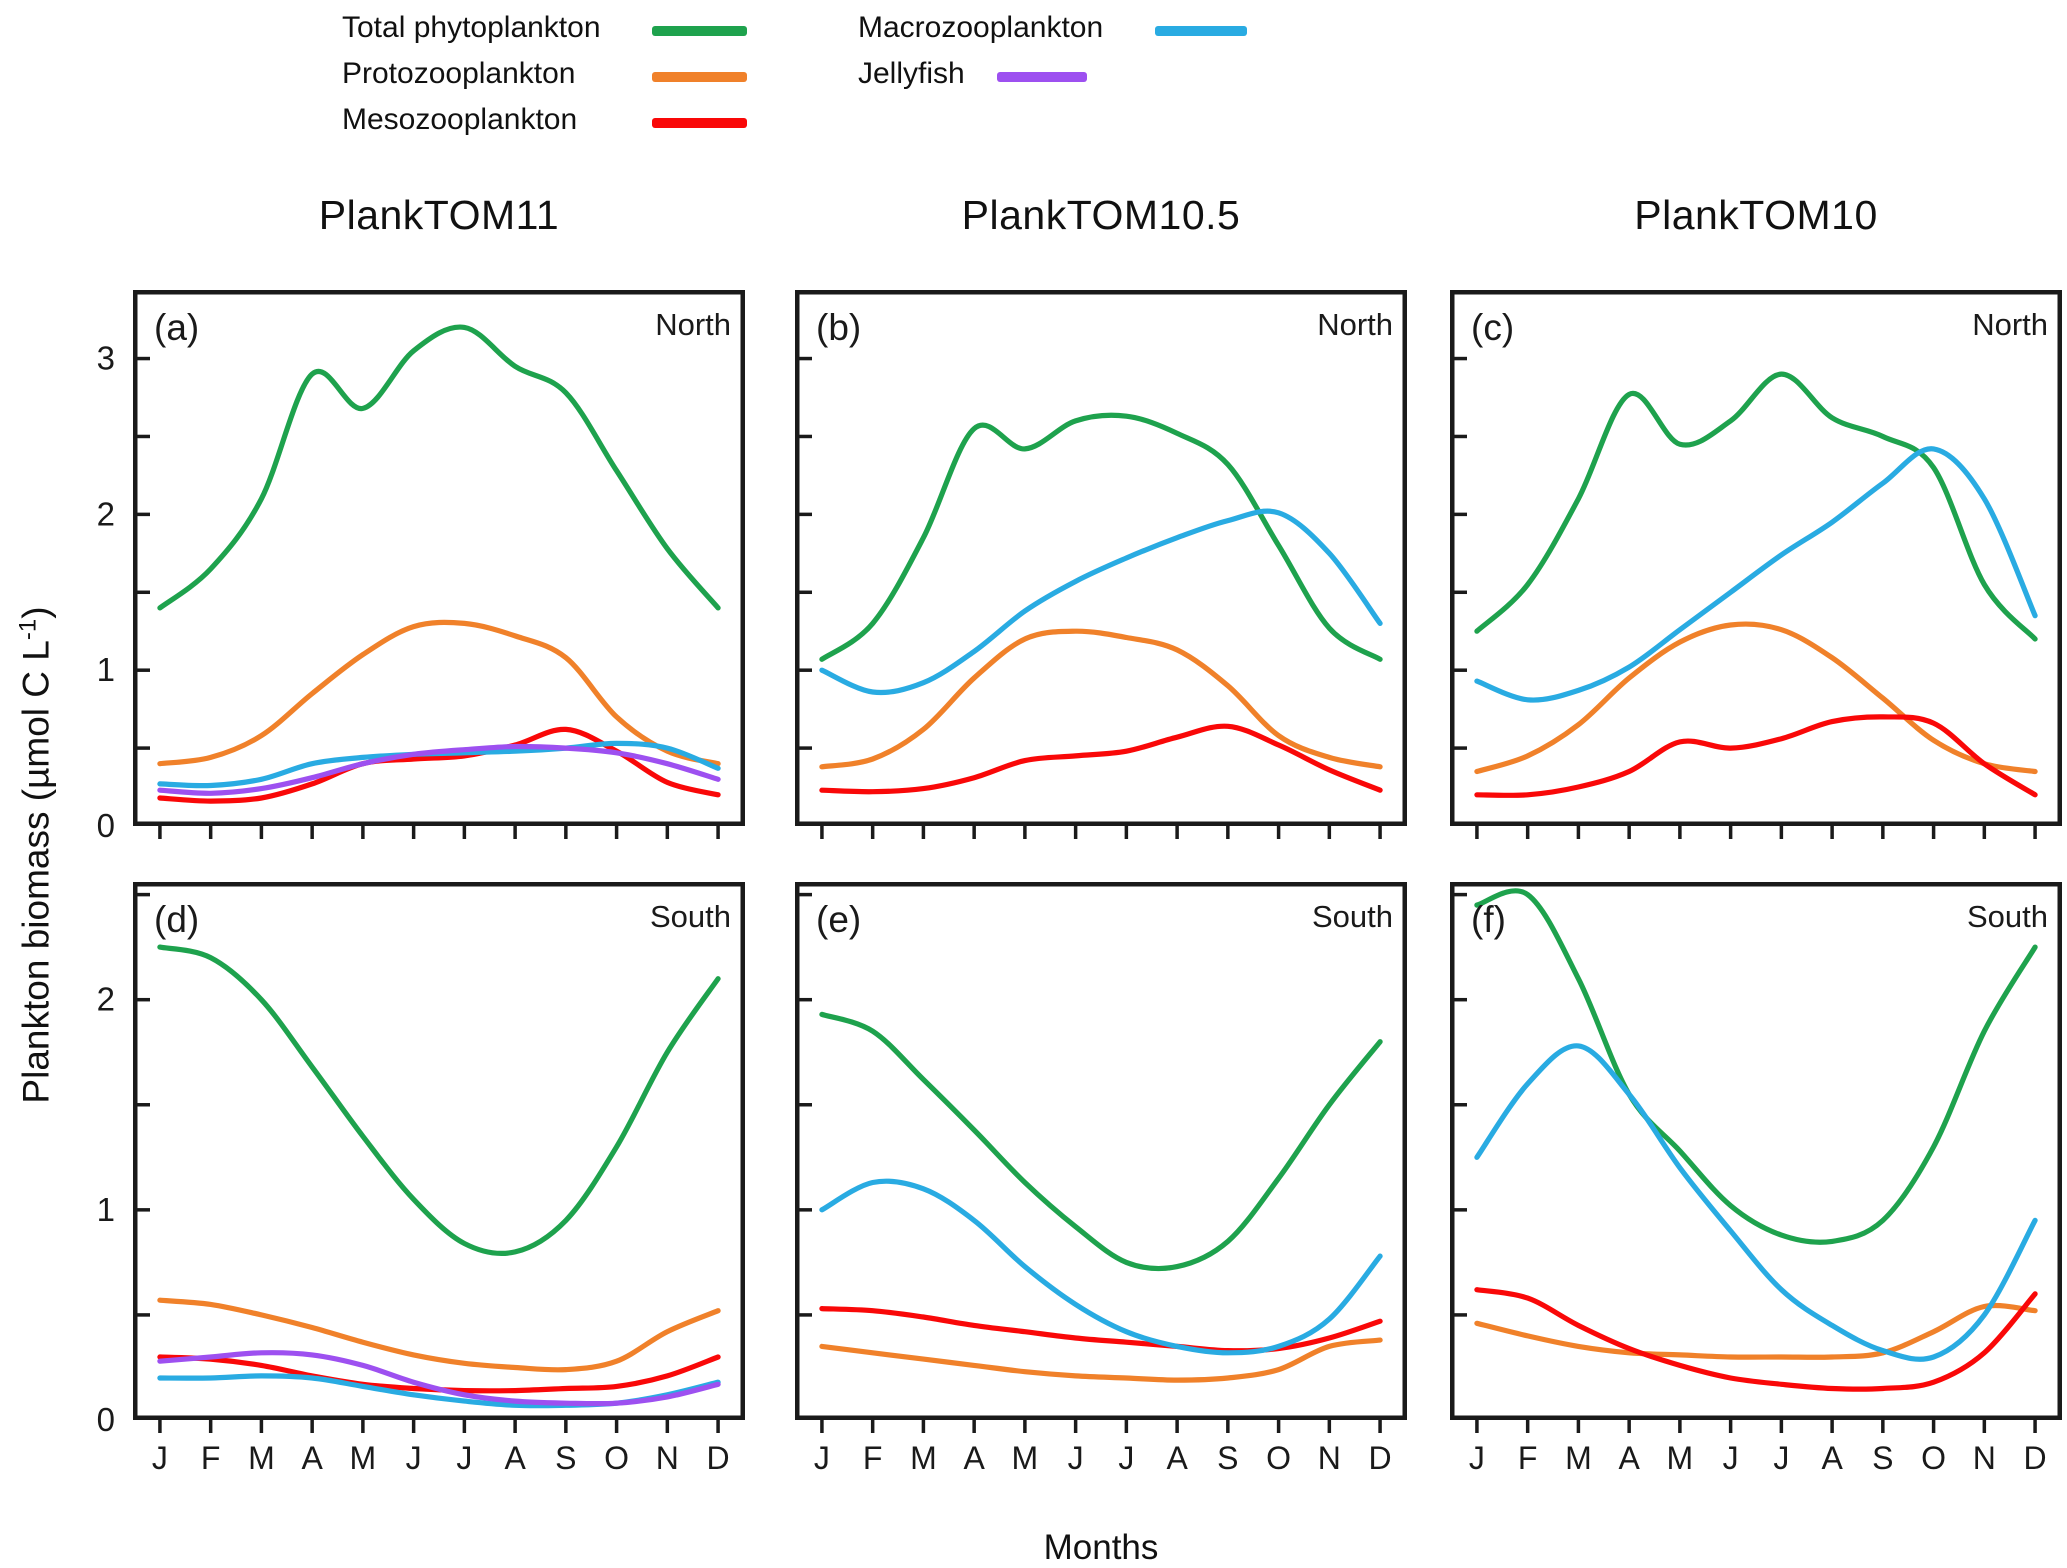  What do you see at coordinates (176, 919) in the screenshot?
I see `panel-letter-d: (d)` at bounding box center [176, 919].